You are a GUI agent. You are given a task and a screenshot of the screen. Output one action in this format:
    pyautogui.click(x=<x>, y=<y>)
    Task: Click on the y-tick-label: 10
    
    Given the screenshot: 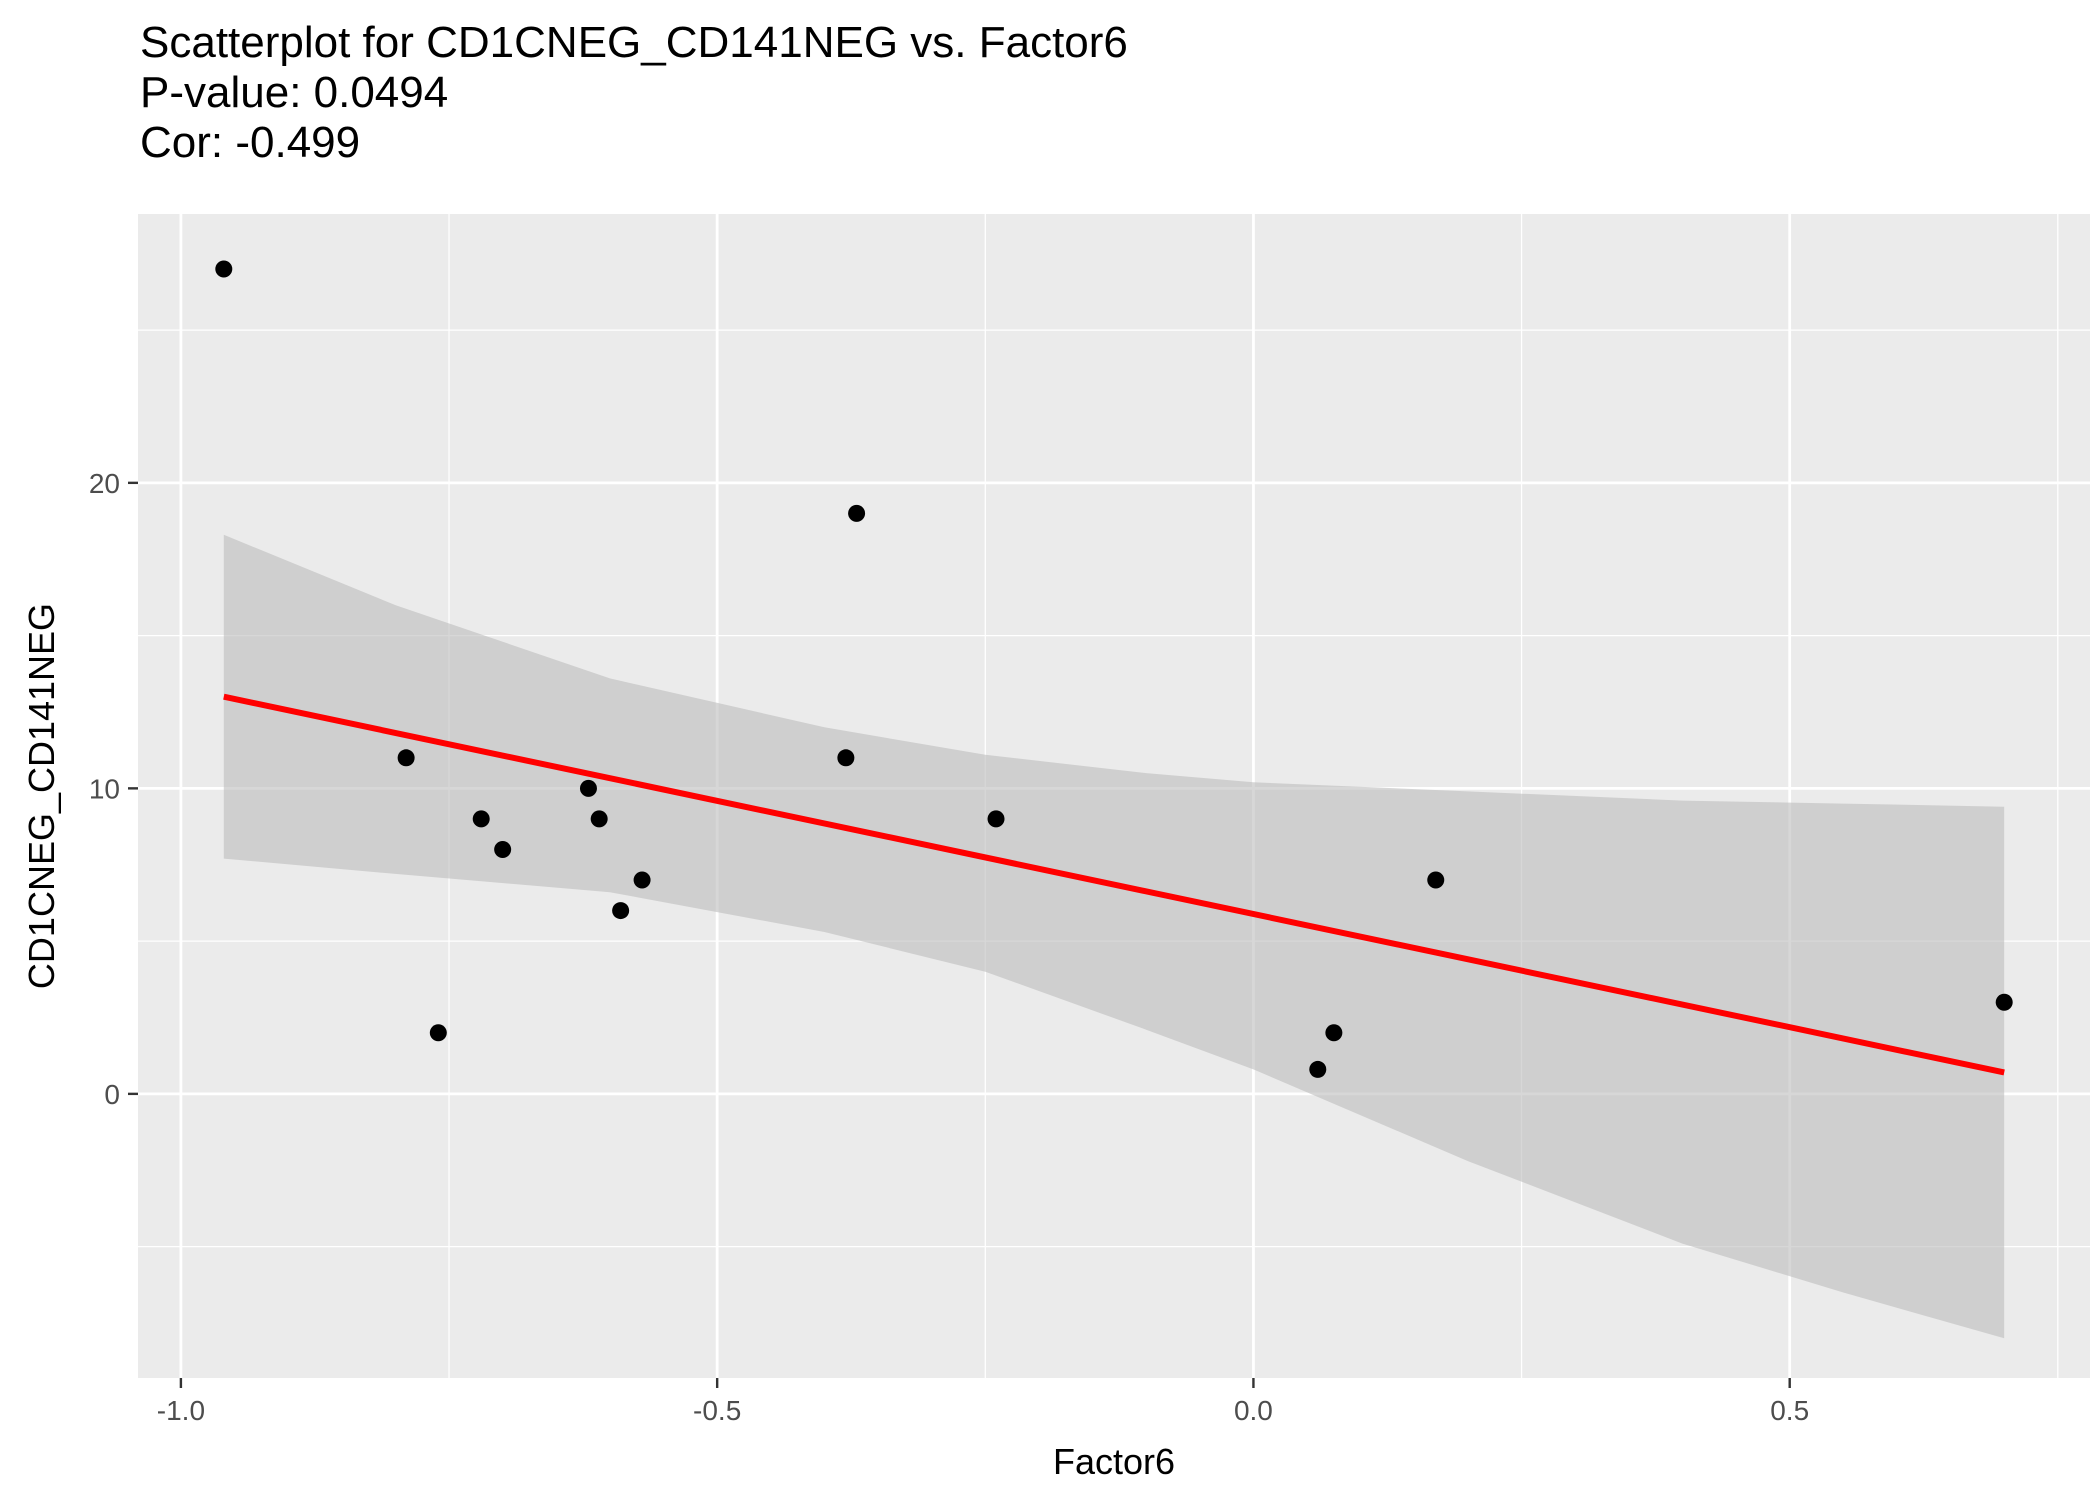 What is the action you would take?
    pyautogui.click(x=104, y=788)
    